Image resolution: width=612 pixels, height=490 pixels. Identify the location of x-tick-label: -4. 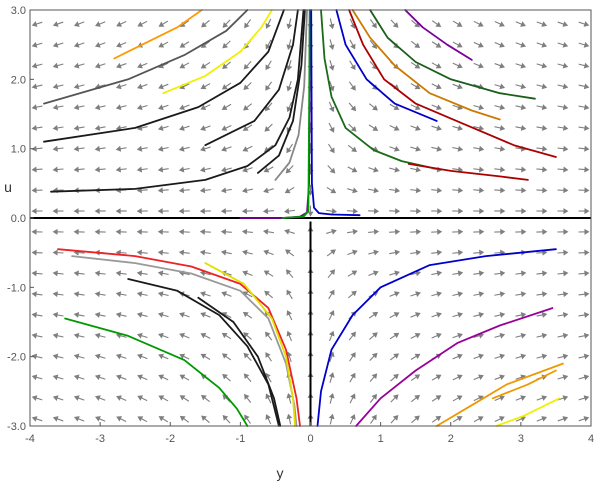
(30, 439).